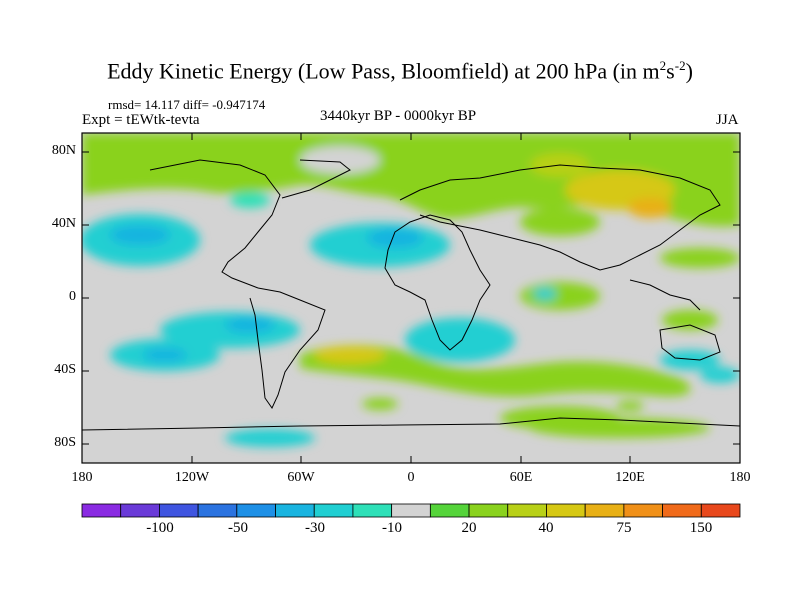  Describe the element at coordinates (411, 424) in the screenshot. I see `antarctica-coast` at that location.